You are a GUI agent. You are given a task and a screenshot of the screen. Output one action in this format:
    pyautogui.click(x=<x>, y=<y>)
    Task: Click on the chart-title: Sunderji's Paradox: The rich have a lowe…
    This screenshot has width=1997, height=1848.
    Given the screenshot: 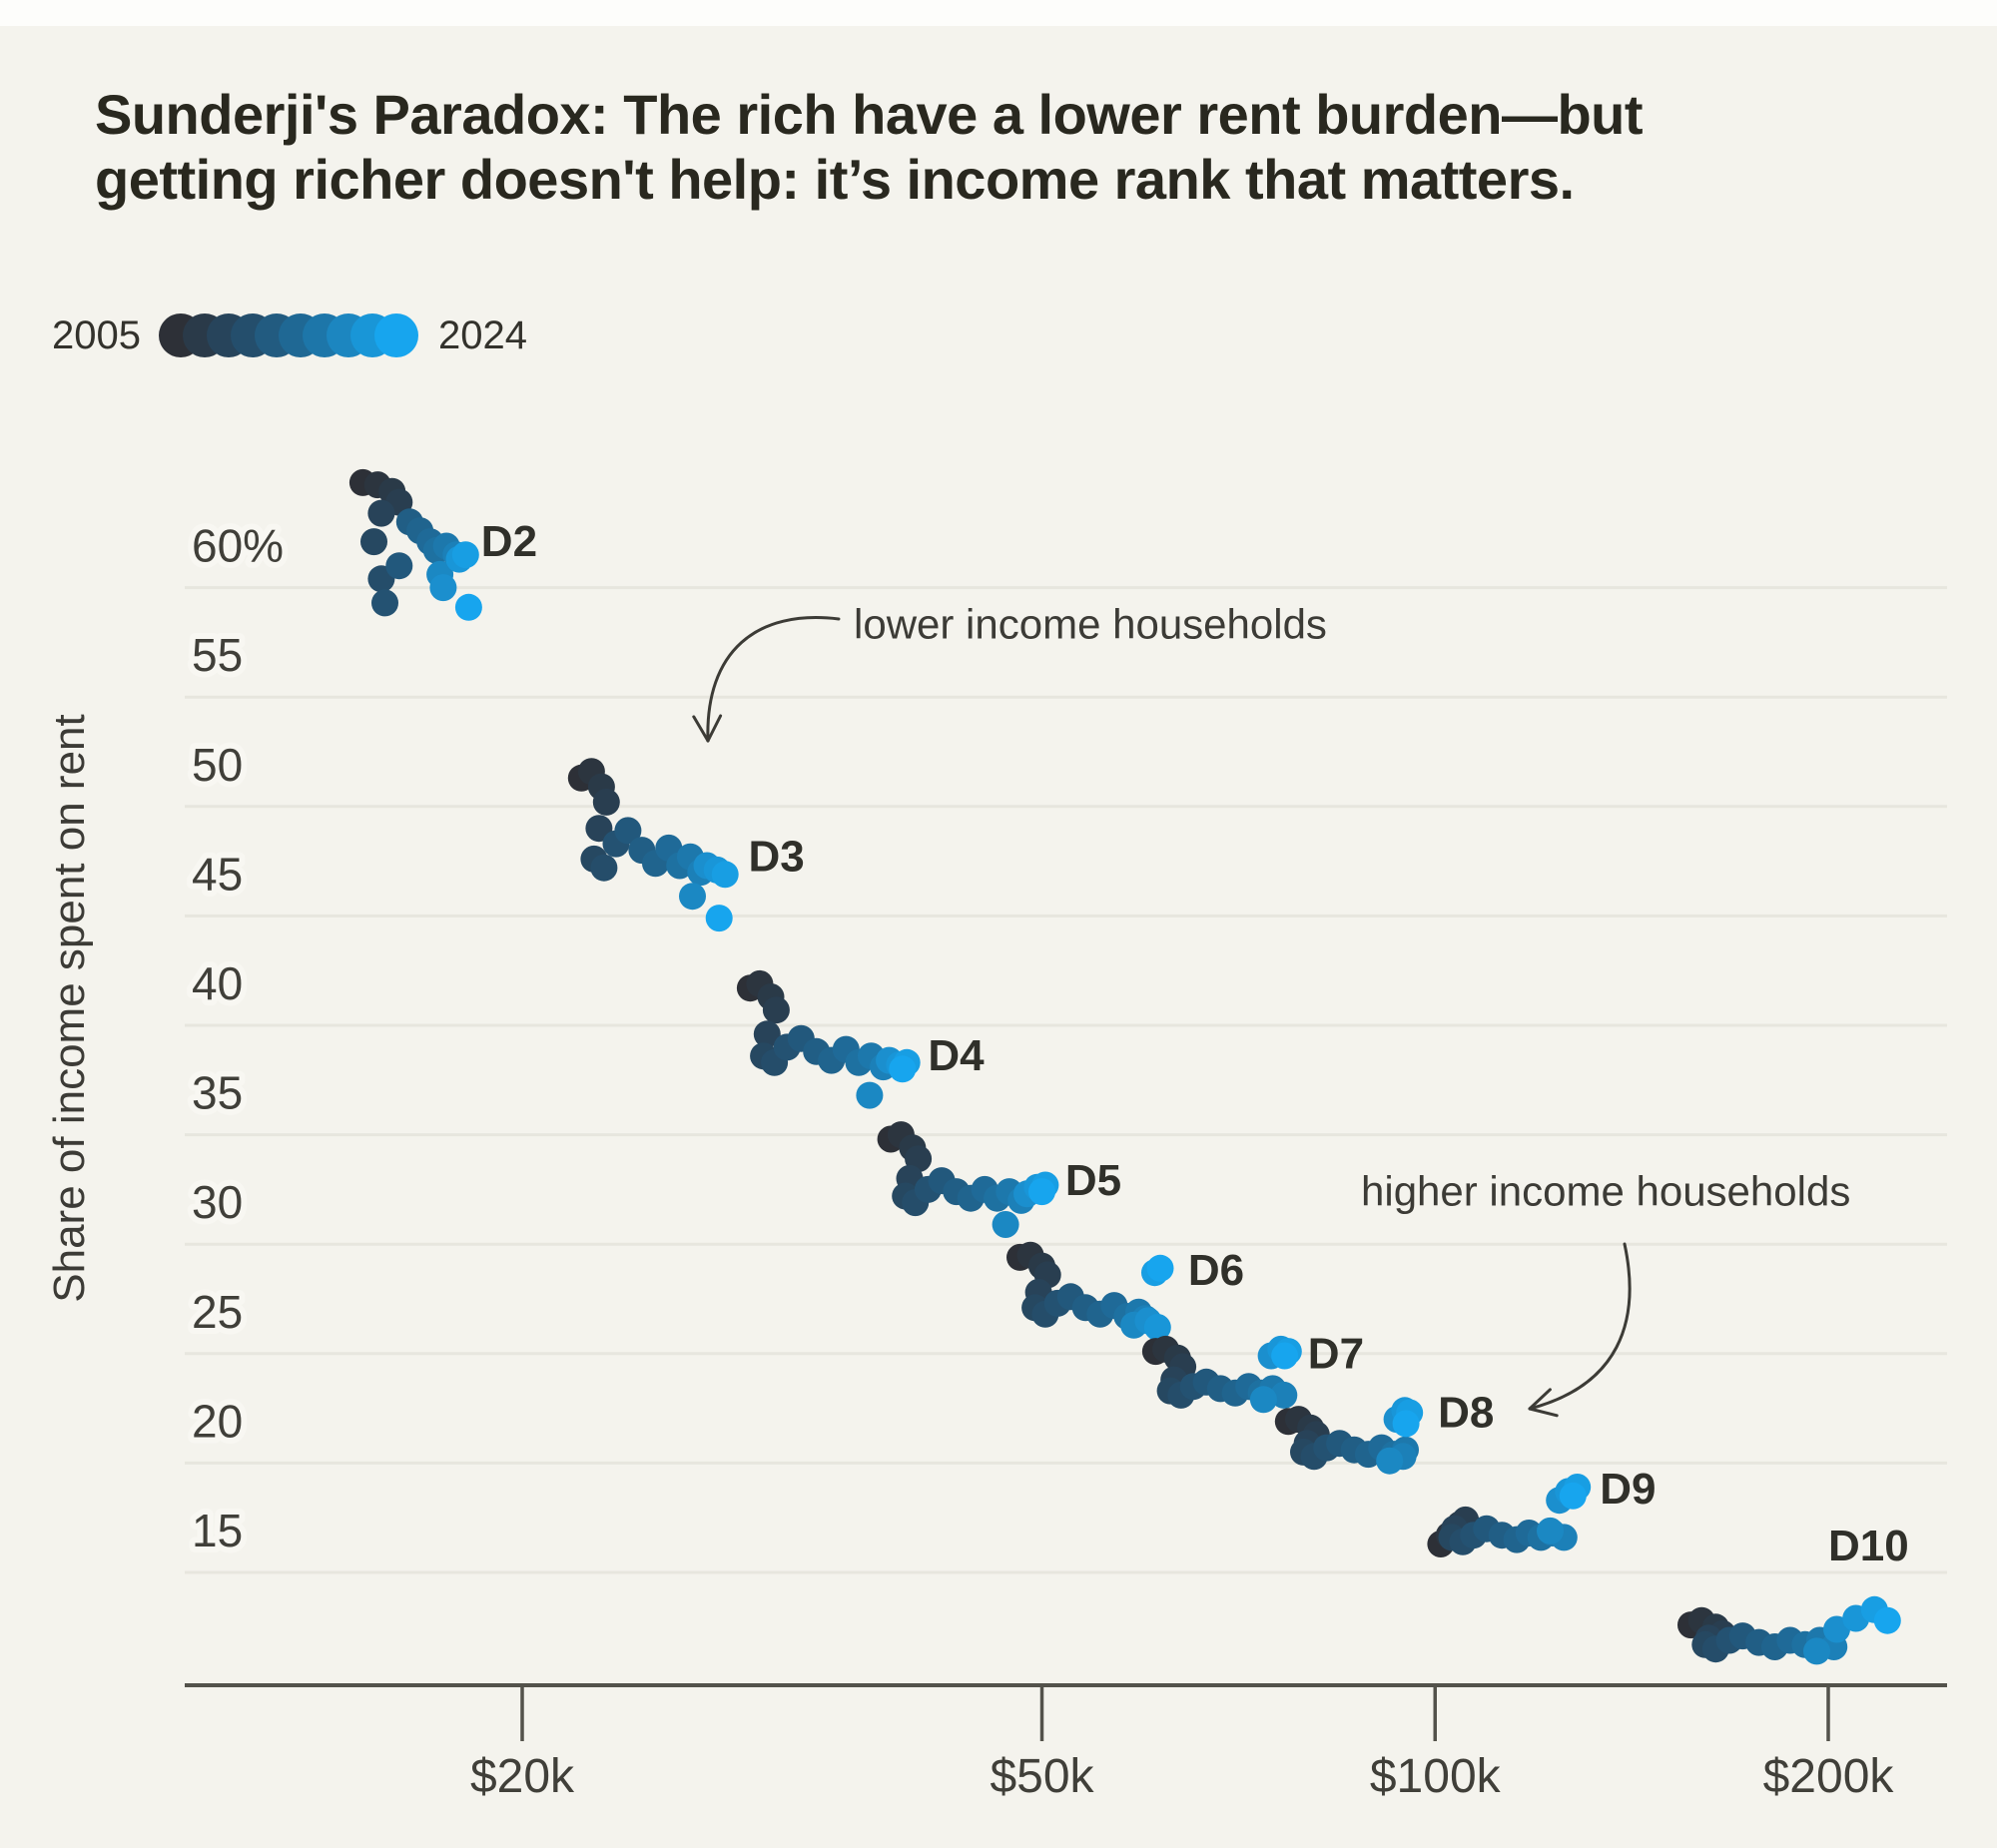 What is the action you would take?
    pyautogui.click(x=1004, y=147)
    